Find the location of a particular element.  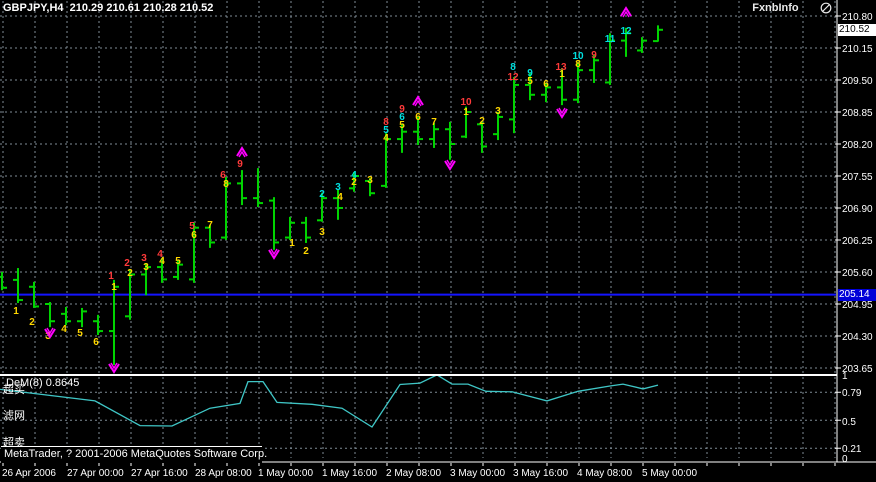

count-label-aqua: 11 is located at coordinates (610, 39).